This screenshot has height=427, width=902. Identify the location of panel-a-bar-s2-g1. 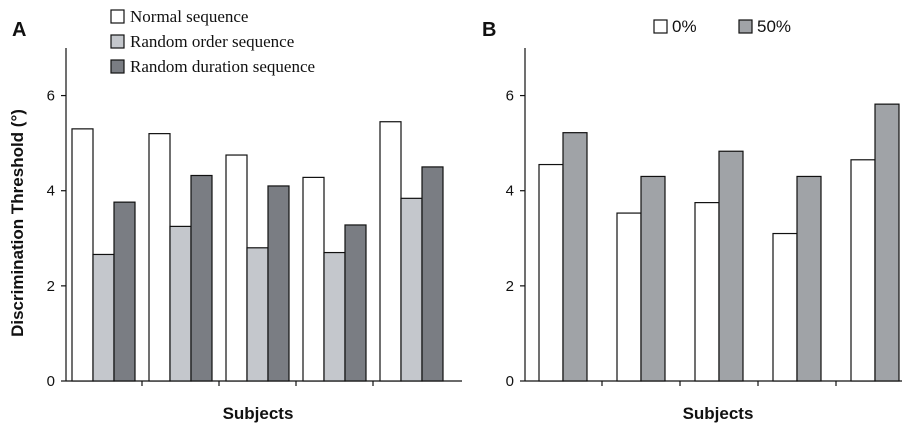
(103, 317).